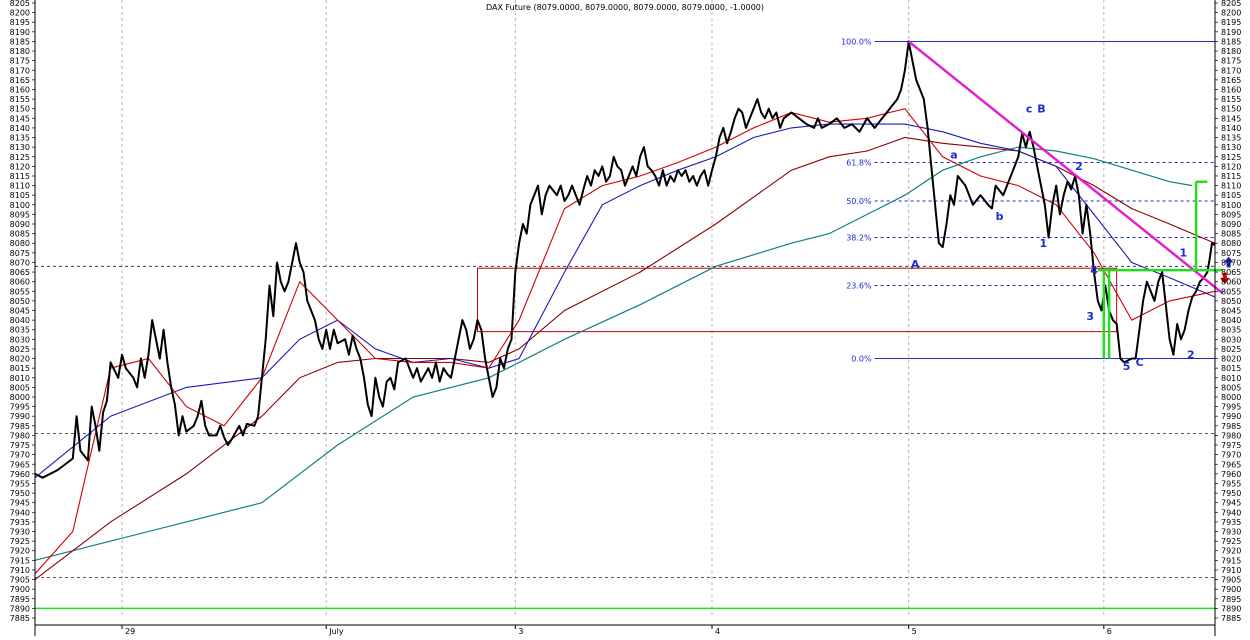 This screenshot has width=1250, height=640. I want to click on y-tick-label-left: 8060, so click(20, 282).